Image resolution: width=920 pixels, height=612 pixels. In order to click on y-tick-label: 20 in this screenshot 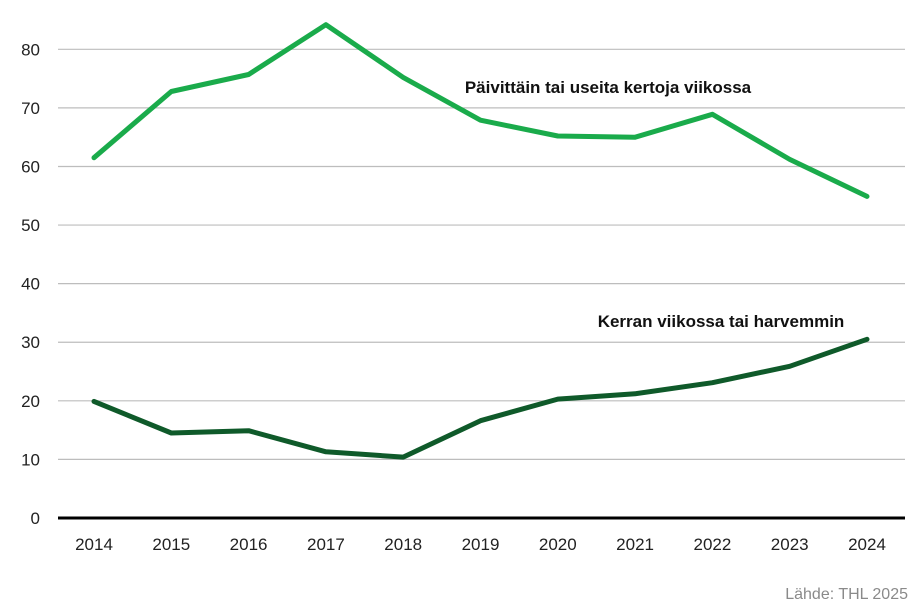, I will do `click(30, 401)`.